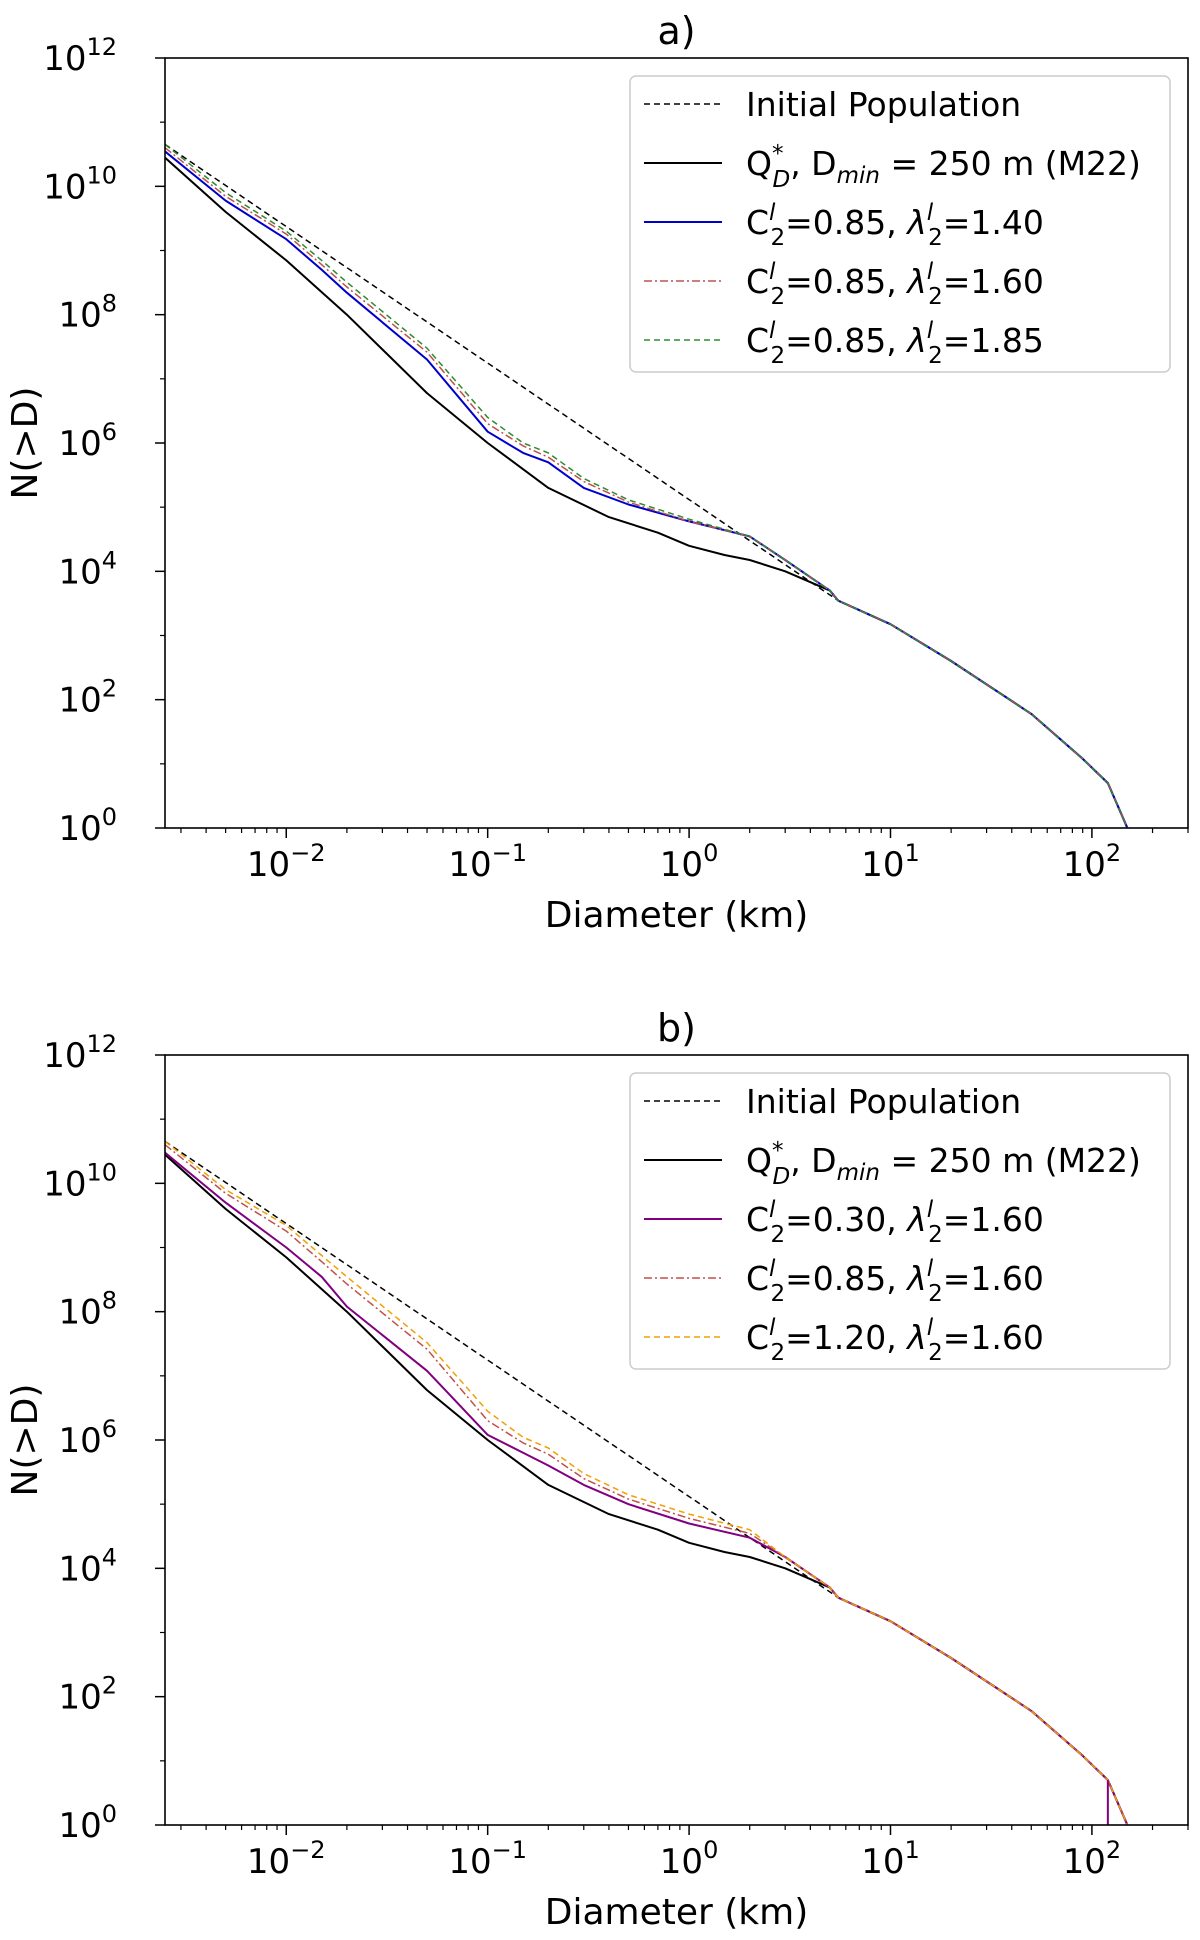  Describe the element at coordinates (676, 31) in the screenshot. I see `chart-title: a)` at that location.